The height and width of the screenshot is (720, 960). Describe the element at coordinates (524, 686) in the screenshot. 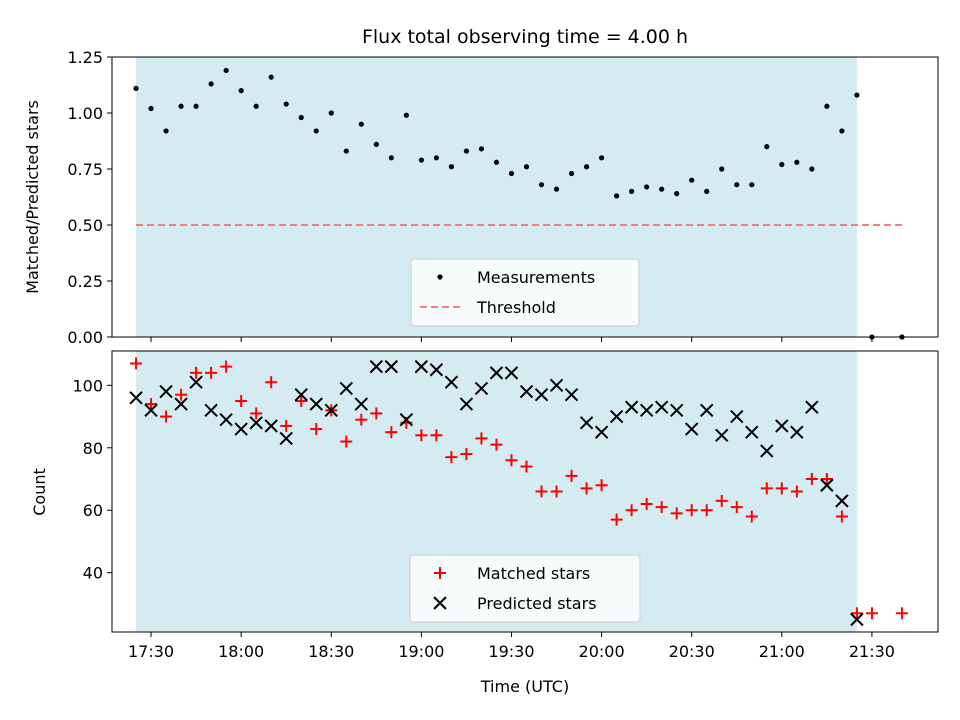

I see `x-axis-label: Time (UTC)` at that location.